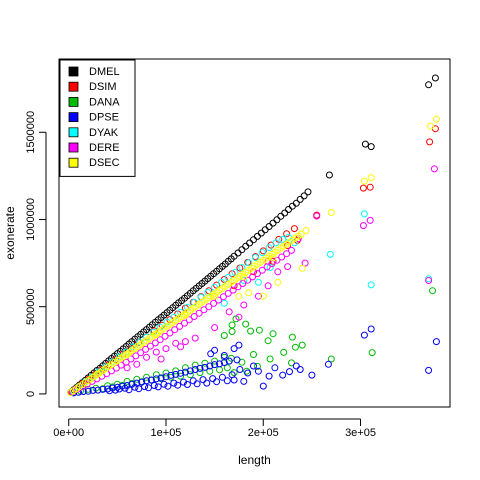  What do you see at coordinates (103, 87) in the screenshot?
I see `legend-label: DSIM` at bounding box center [103, 87].